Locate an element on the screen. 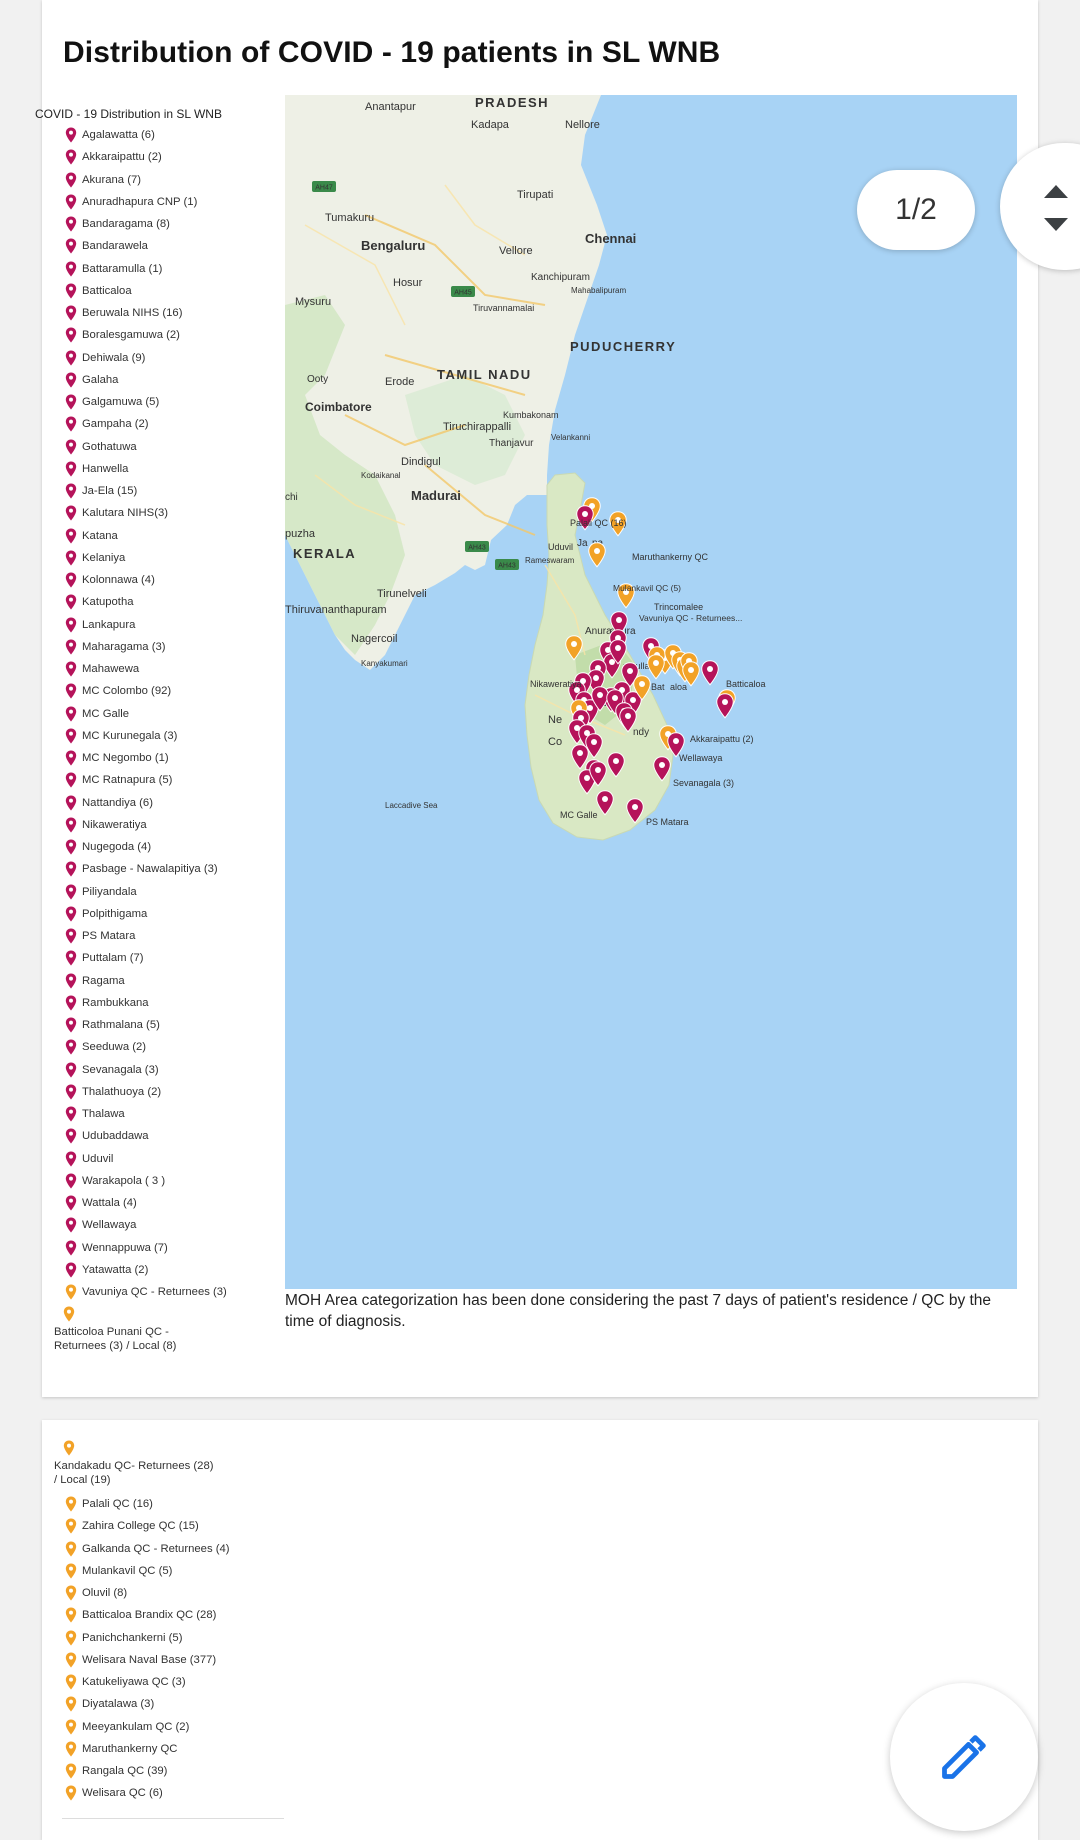 The height and width of the screenshot is (1840, 1080). legend-item: Seeduwa (2) is located at coordinates (172, 1050).